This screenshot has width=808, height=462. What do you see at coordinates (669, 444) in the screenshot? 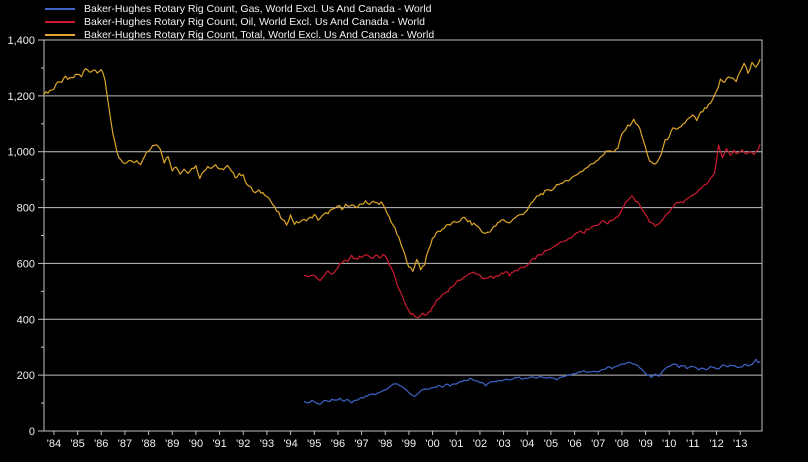
I see `x-axis-tick-label: '10` at bounding box center [669, 444].